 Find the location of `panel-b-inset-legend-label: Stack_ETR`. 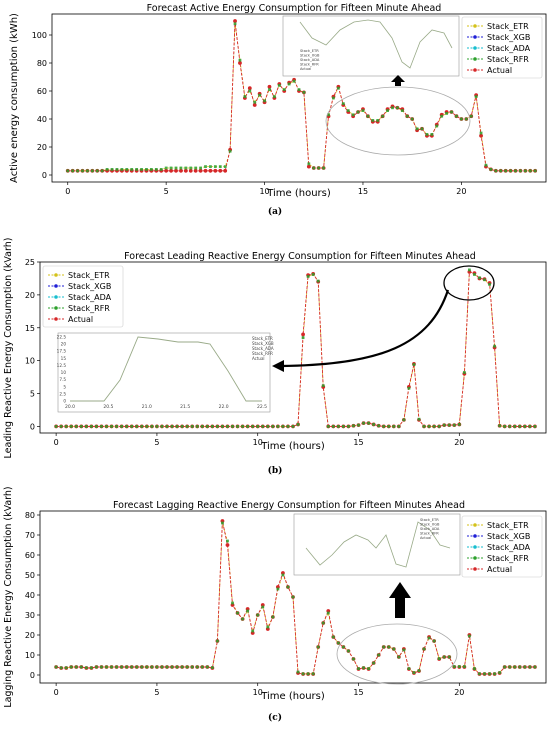

panel-b-inset-legend-label: Stack_ETR is located at coordinates (262, 338).